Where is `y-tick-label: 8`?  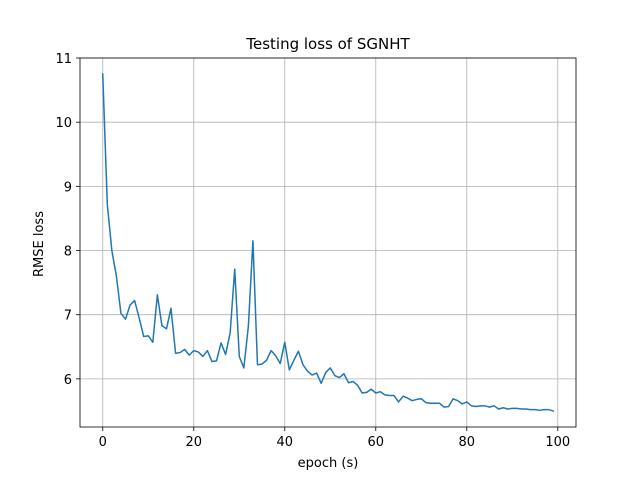 y-tick-label: 8 is located at coordinates (68, 252).